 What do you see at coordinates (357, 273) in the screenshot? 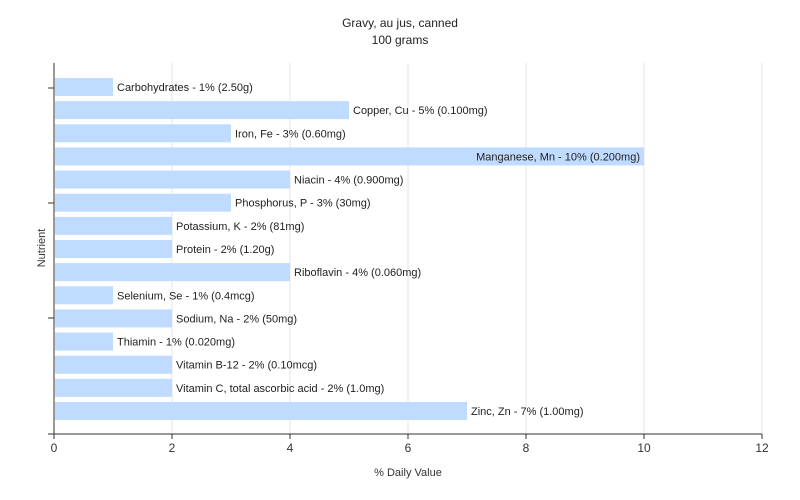
I see `bar-data-label: Riboflavin - 4% (0.060mg)` at bounding box center [357, 273].